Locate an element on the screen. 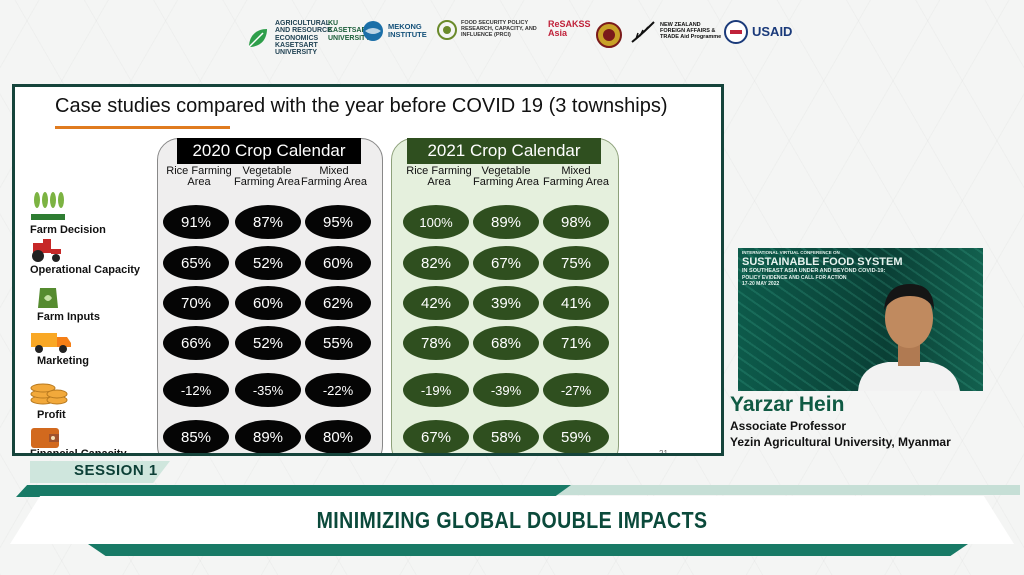 Image resolution: width=1024 pixels, height=575 pixels. conference-label: INTERNATIONAL VIRTUAL CONFERENCE ON is located at coordinates (791, 252).